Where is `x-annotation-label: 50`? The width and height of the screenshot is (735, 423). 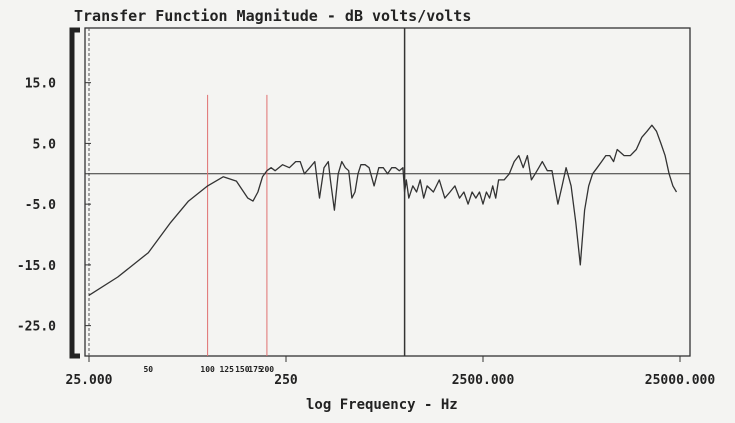
x-annotation-label: 50 is located at coordinates (148, 369).